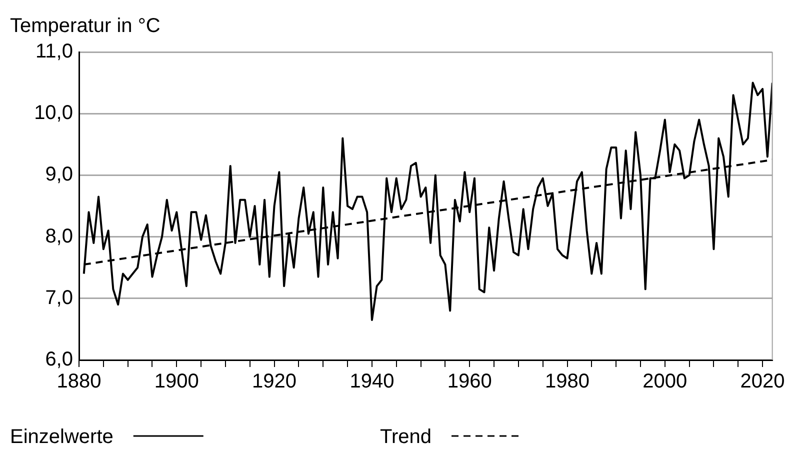 This screenshot has width=796, height=465. I want to click on x-tick-label: 1940, so click(372, 381).